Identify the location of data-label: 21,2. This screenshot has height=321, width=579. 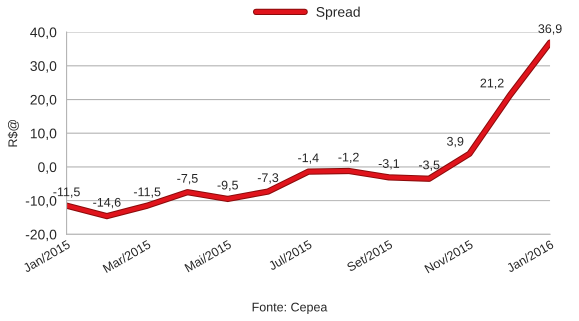
(492, 83).